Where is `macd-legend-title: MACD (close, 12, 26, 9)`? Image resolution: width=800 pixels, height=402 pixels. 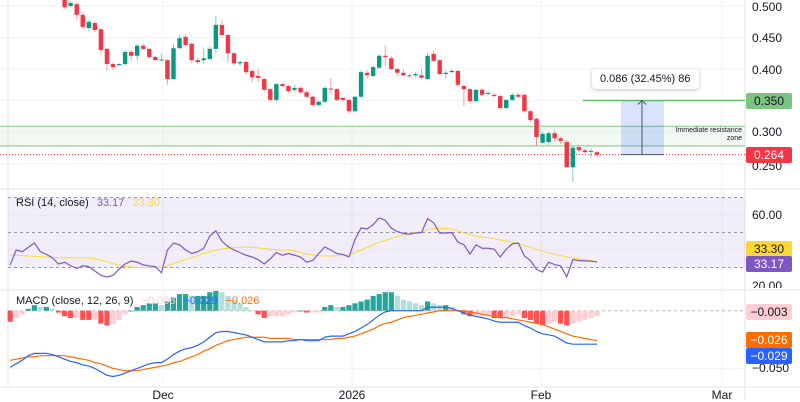
macd-legend-title: MACD (close, 12, 26, 9) is located at coordinates (75, 301).